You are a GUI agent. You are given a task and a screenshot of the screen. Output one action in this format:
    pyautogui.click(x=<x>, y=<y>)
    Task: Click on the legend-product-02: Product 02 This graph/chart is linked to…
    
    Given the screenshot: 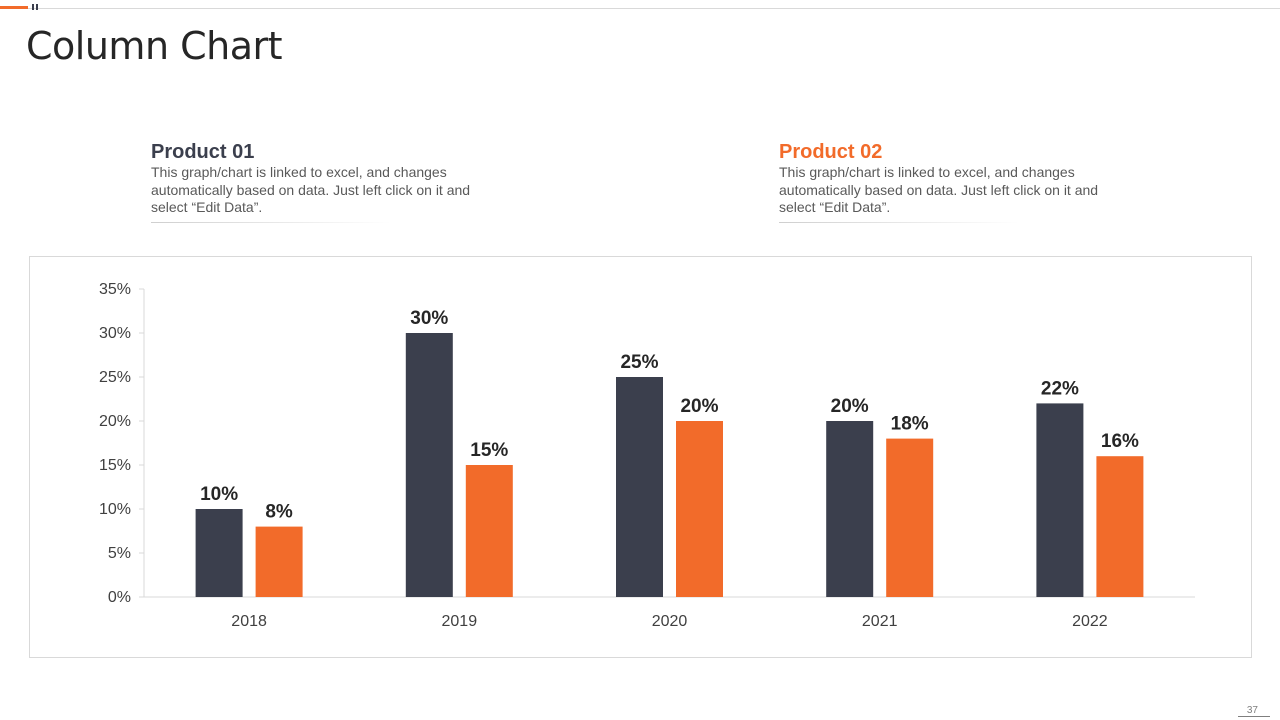 What is the action you would take?
    pyautogui.click(x=959, y=181)
    